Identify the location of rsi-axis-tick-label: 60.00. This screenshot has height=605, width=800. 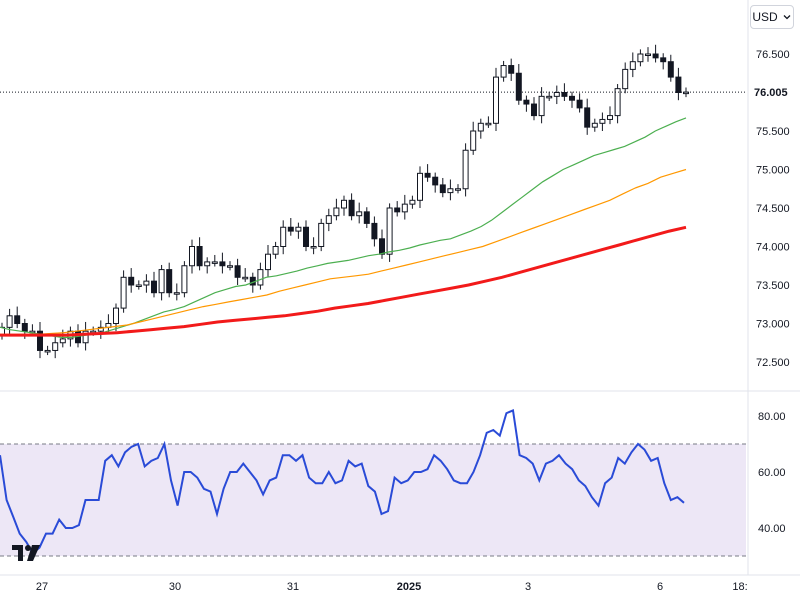
(772, 473).